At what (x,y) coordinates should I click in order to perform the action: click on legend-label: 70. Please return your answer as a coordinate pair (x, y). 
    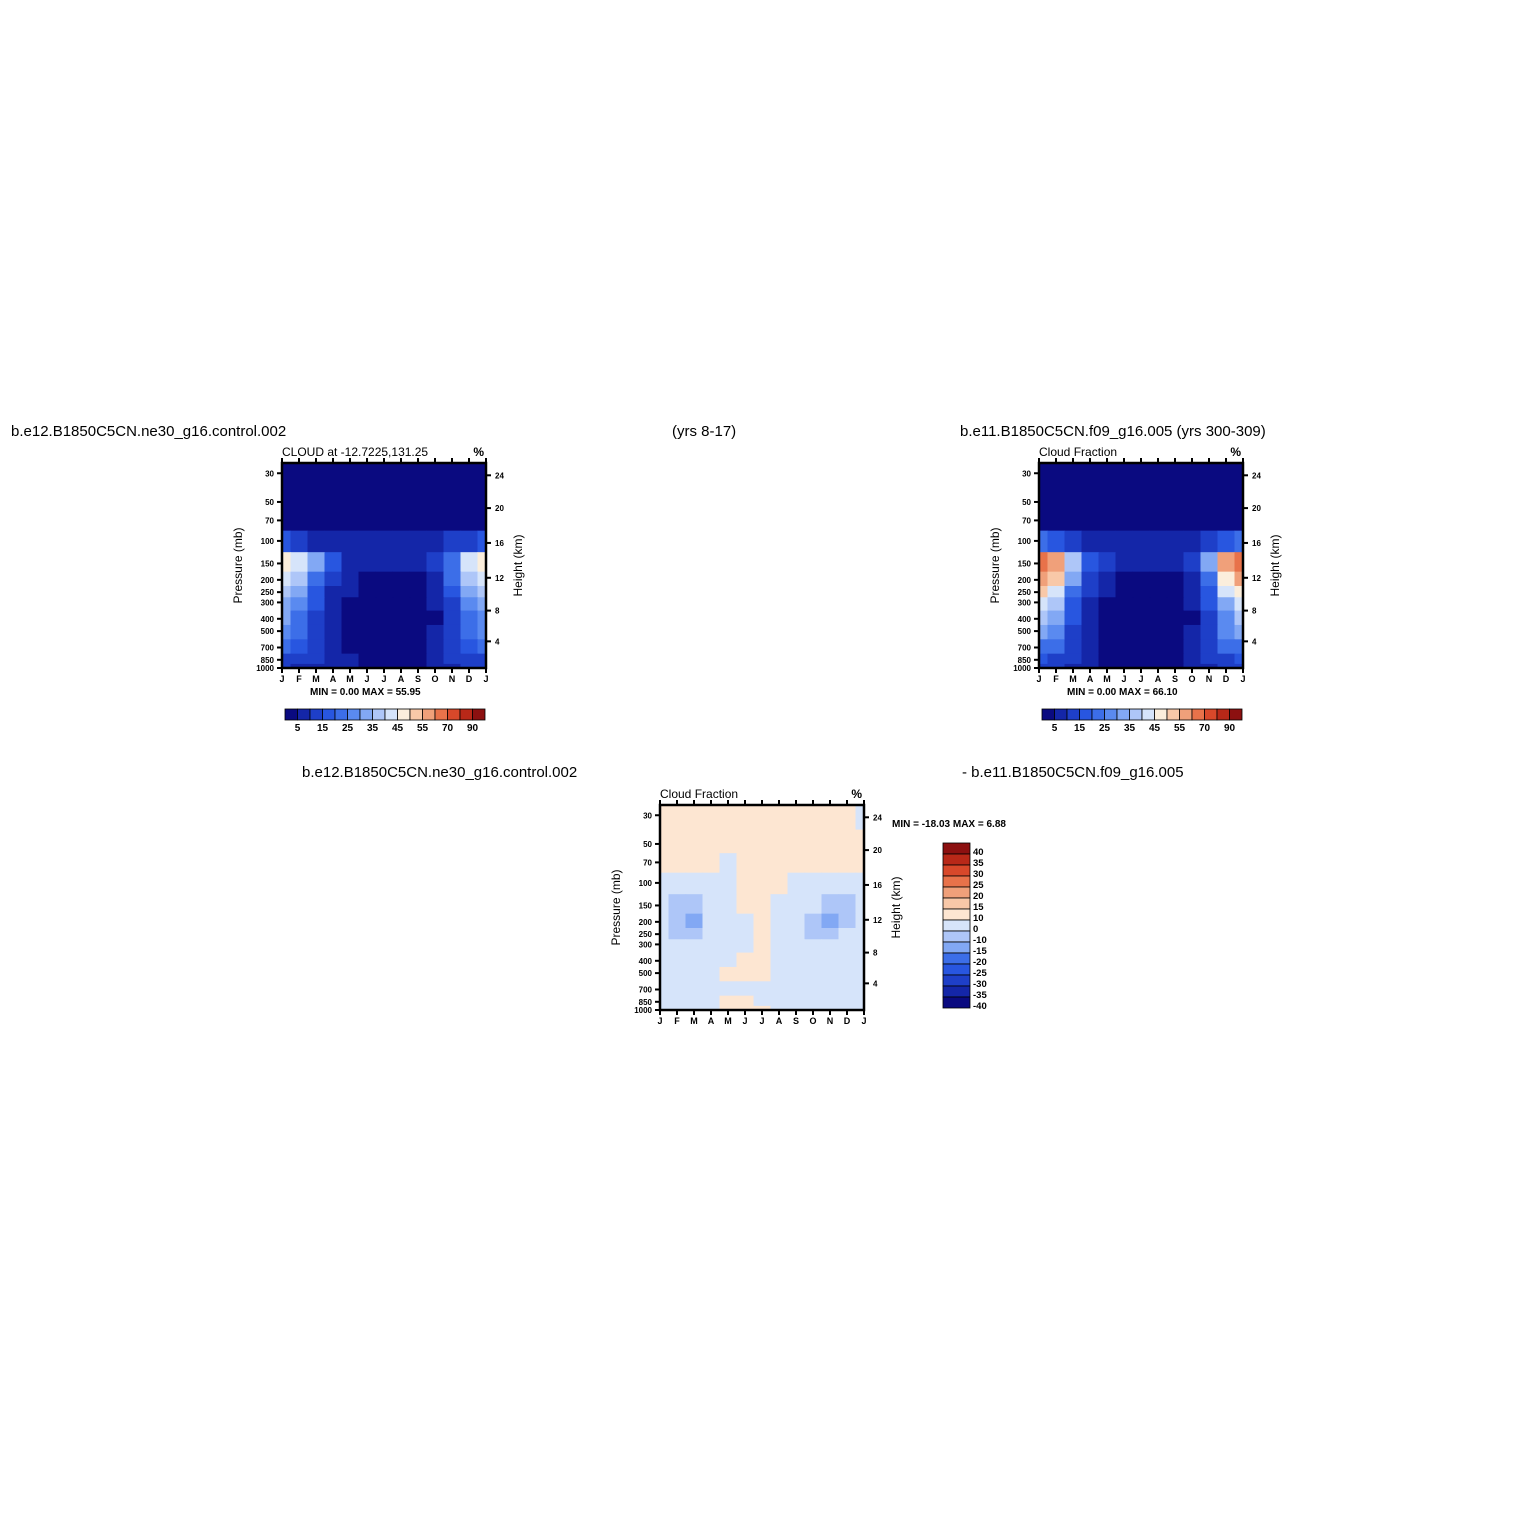
    Looking at the image, I should click on (1205, 728).